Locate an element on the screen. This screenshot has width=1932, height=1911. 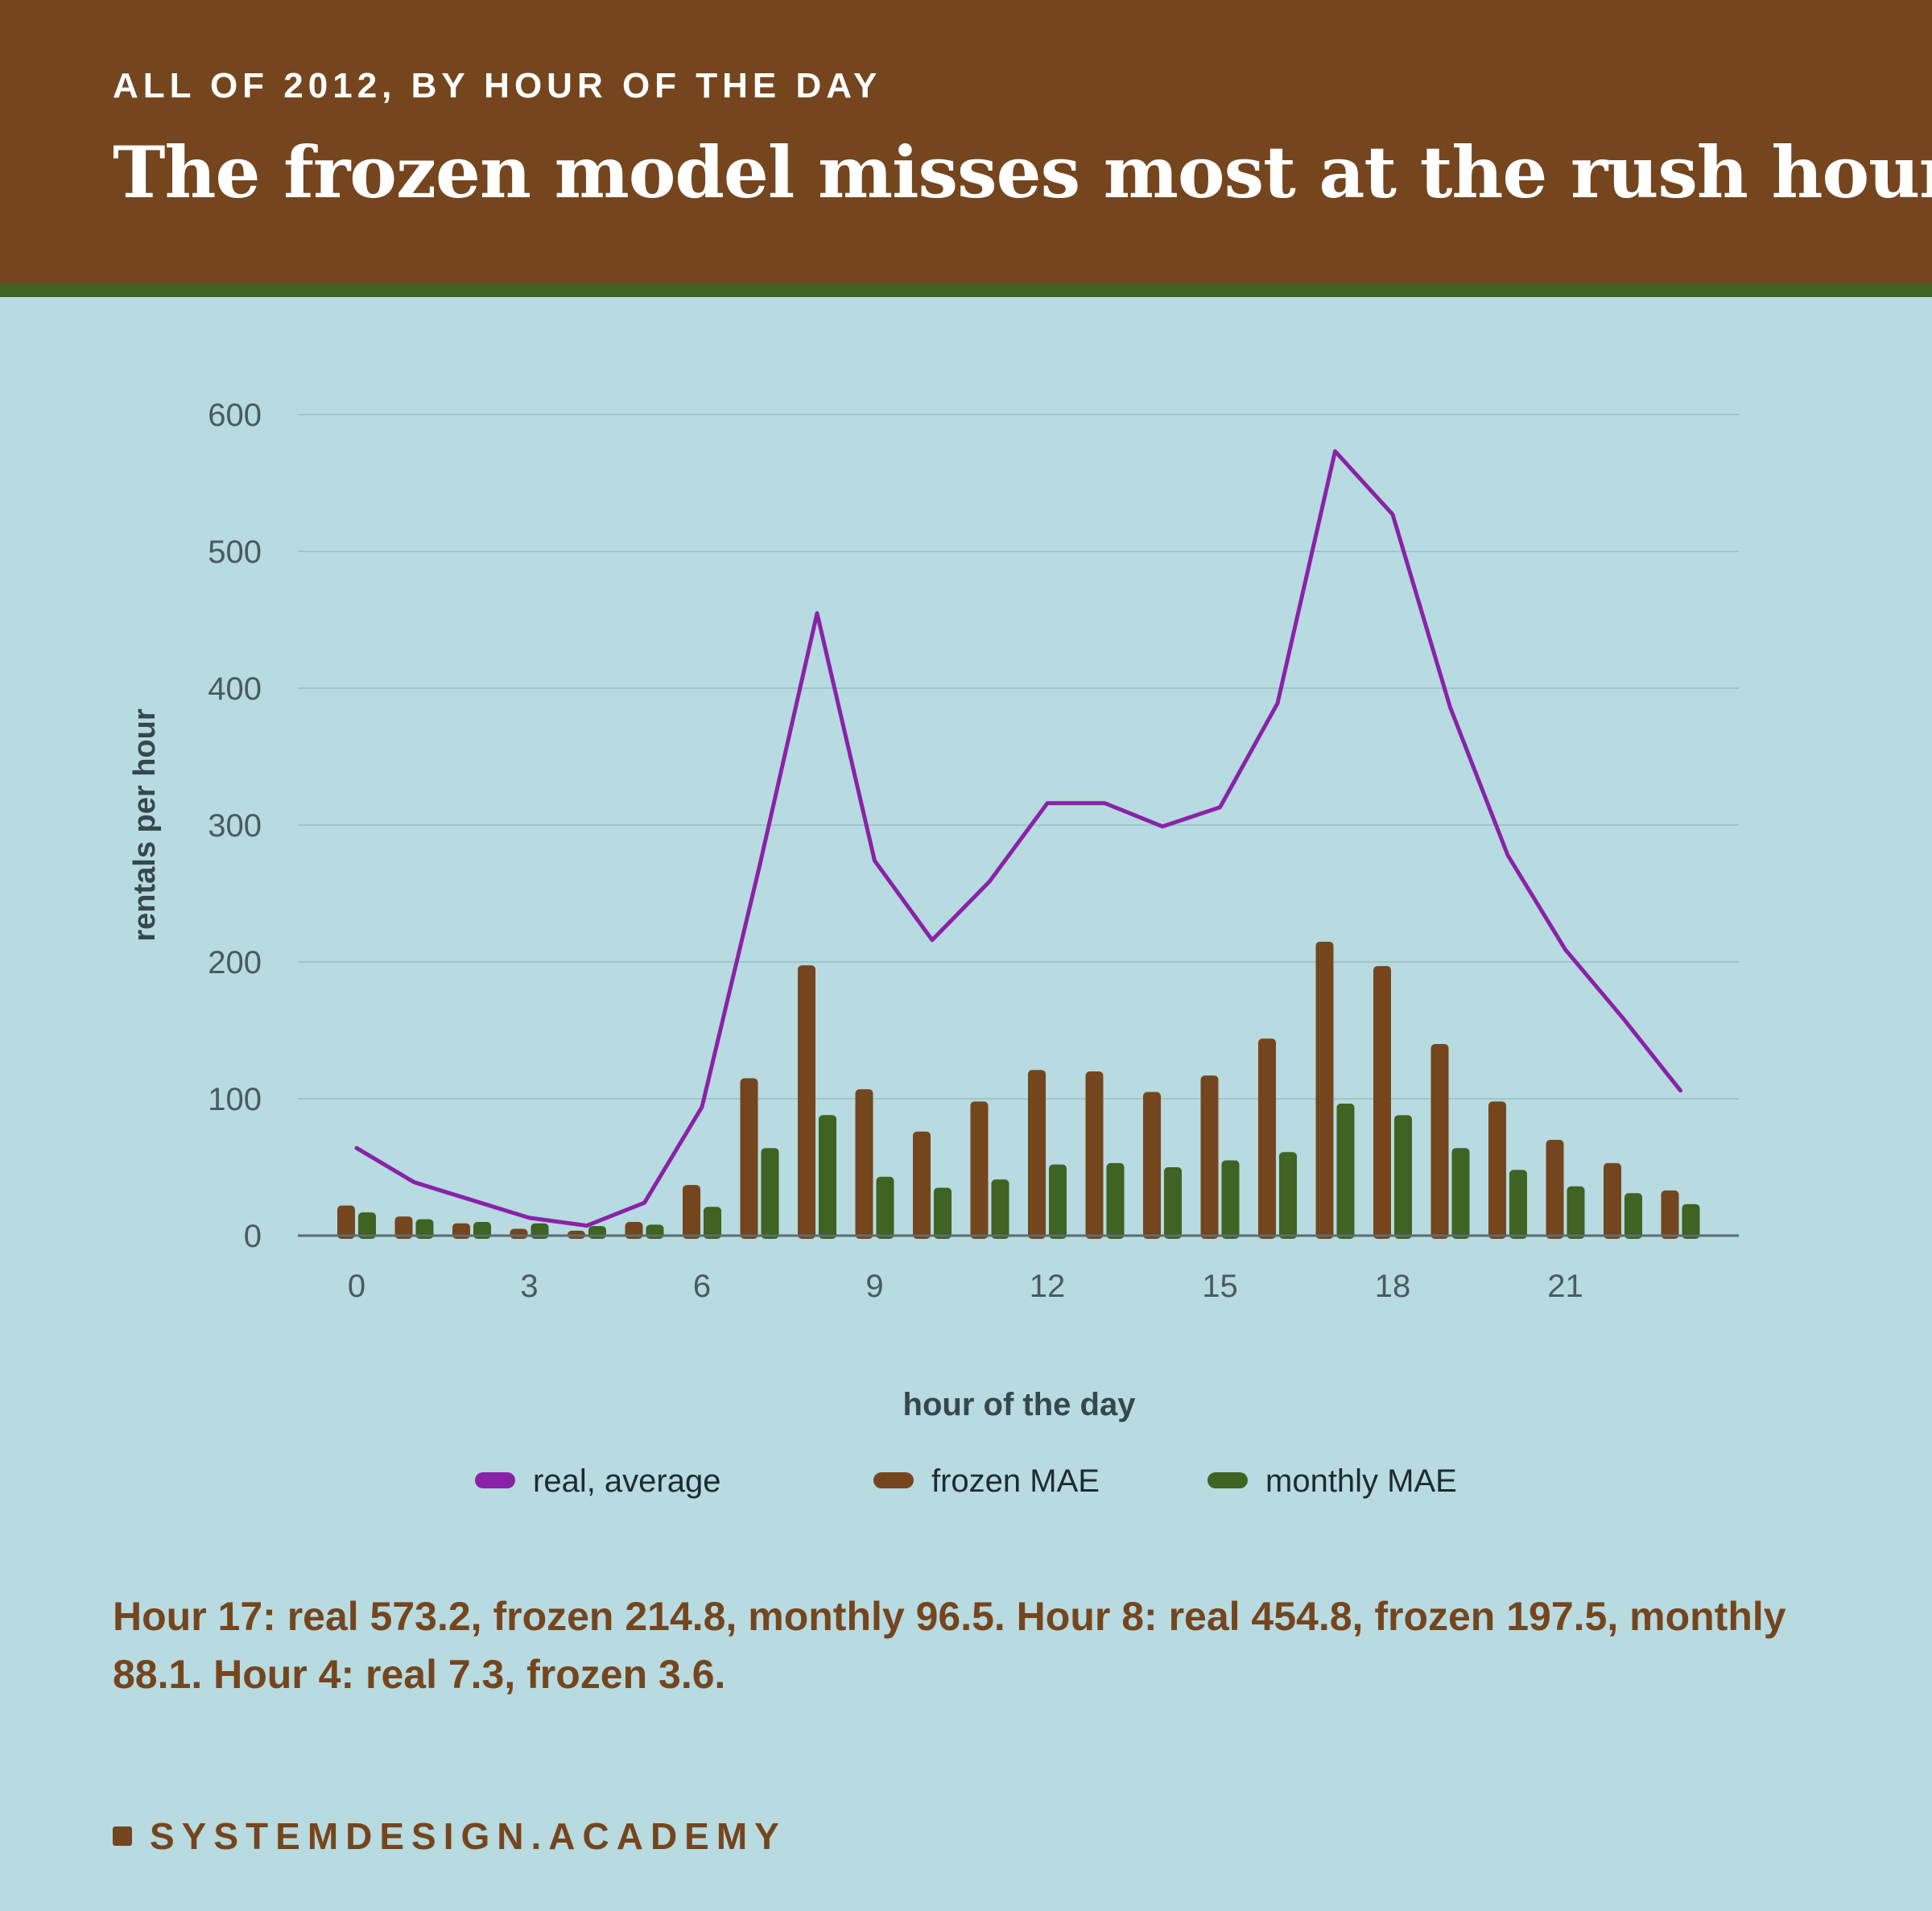
legend-label: real, average is located at coordinates (626, 1481).